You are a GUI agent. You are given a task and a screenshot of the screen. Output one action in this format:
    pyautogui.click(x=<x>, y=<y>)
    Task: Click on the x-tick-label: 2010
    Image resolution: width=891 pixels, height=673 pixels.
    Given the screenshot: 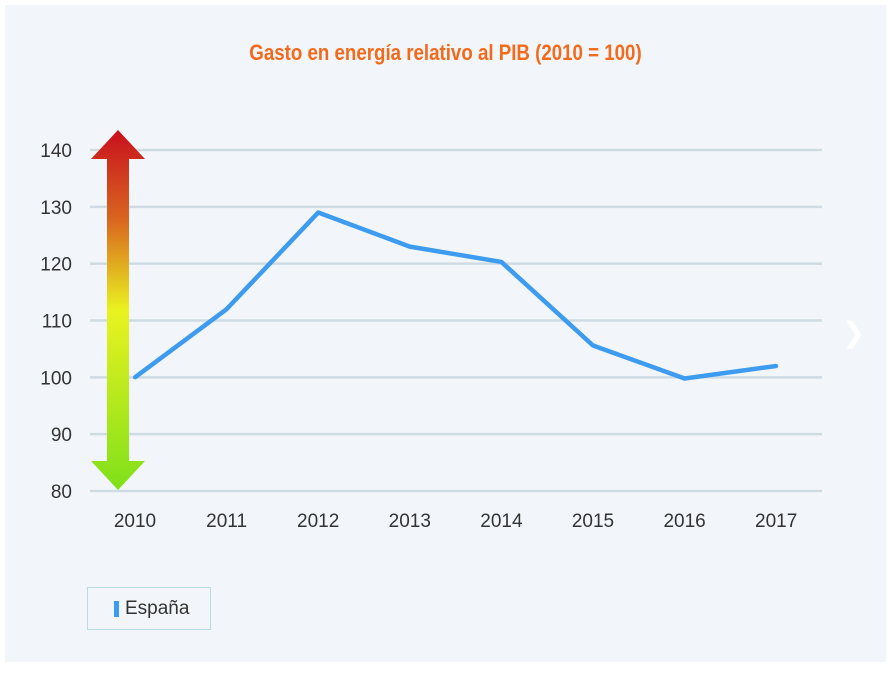 What is the action you would take?
    pyautogui.click(x=135, y=521)
    